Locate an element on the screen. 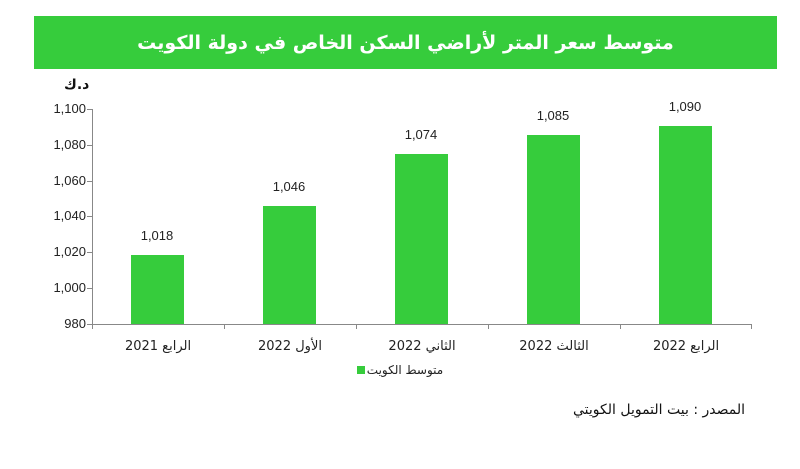 The width and height of the screenshot is (800, 469). x-category-label: الثالث 2022 is located at coordinates (554, 346).